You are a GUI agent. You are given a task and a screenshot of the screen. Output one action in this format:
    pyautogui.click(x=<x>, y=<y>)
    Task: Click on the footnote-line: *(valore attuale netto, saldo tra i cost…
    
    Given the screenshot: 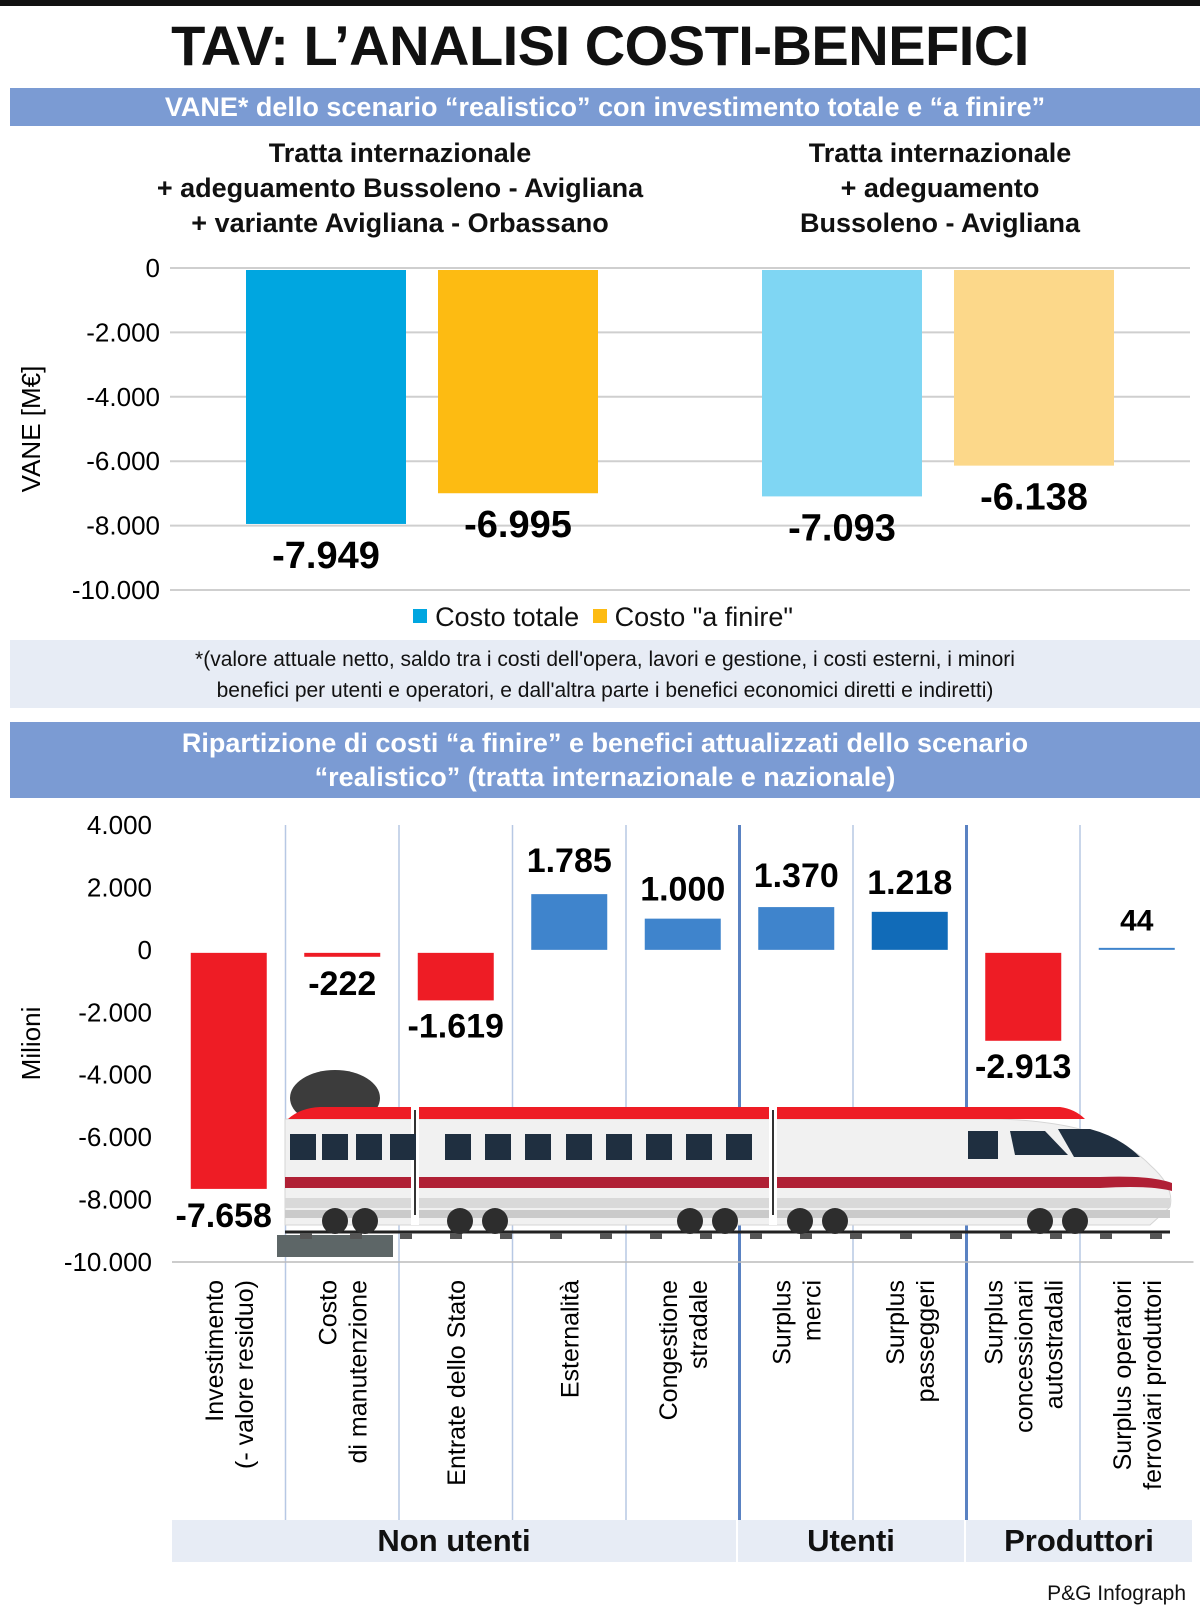 What is the action you would take?
    pyautogui.click(x=605, y=659)
    